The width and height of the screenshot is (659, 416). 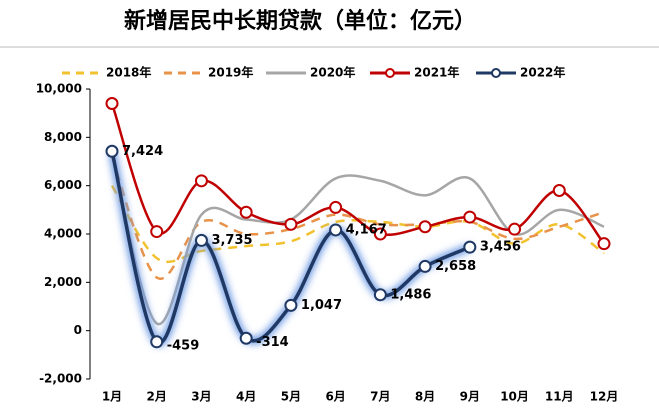 I want to click on legend-label: 2020年, so click(x=332, y=72).